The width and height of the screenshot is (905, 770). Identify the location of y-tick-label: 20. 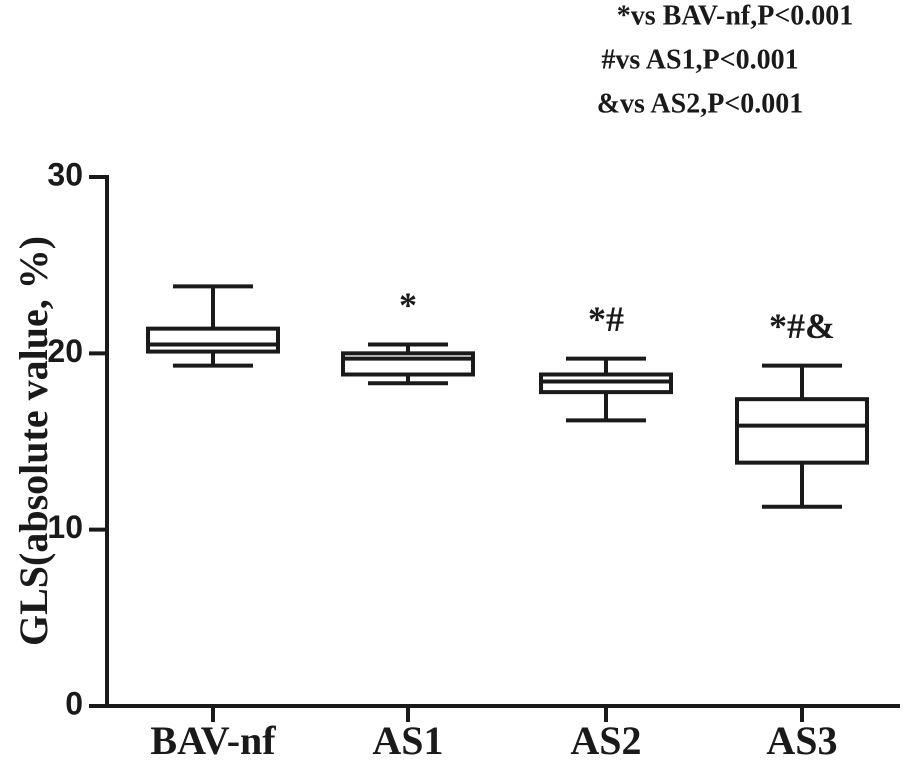
(65, 351).